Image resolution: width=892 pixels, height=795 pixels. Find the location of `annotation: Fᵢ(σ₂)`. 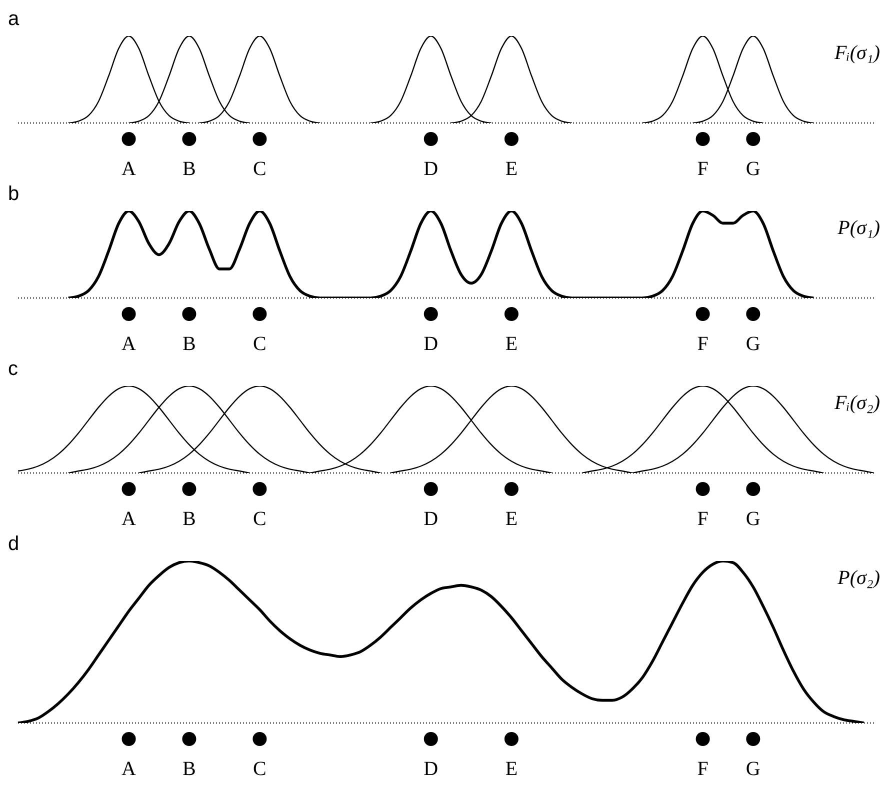

annotation: Fᵢ(σ₂) is located at coordinates (857, 403).